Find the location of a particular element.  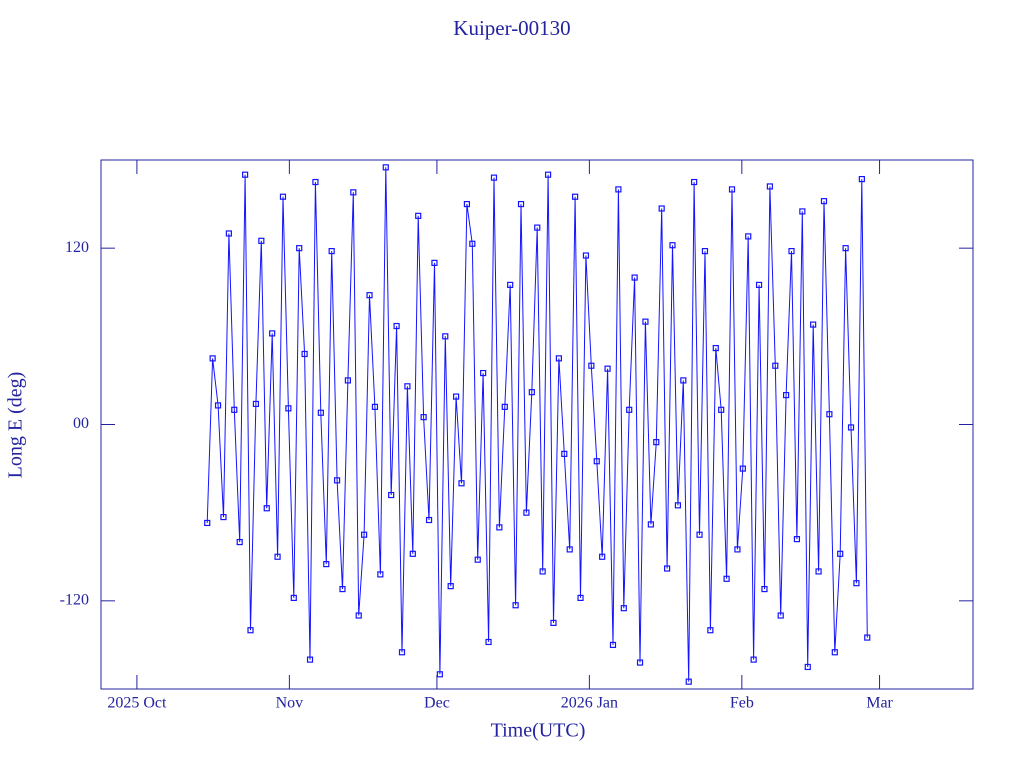

y-tick-label: -120 is located at coordinates (74, 600).